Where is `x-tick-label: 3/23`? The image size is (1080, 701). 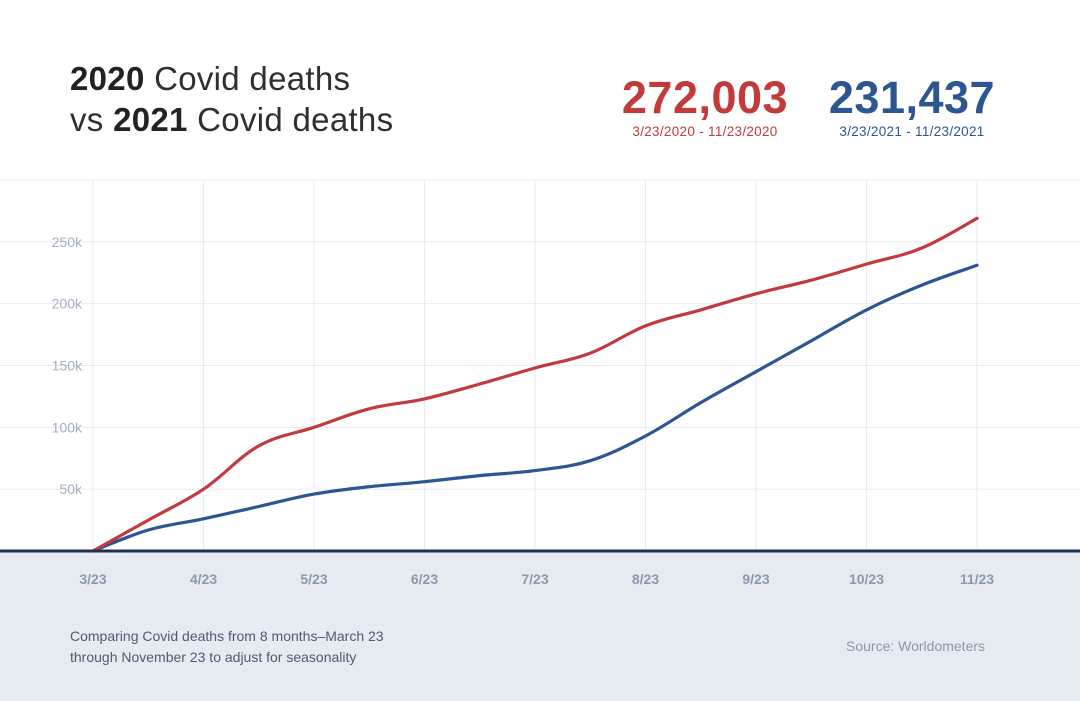
x-tick-label: 3/23 is located at coordinates (92, 579).